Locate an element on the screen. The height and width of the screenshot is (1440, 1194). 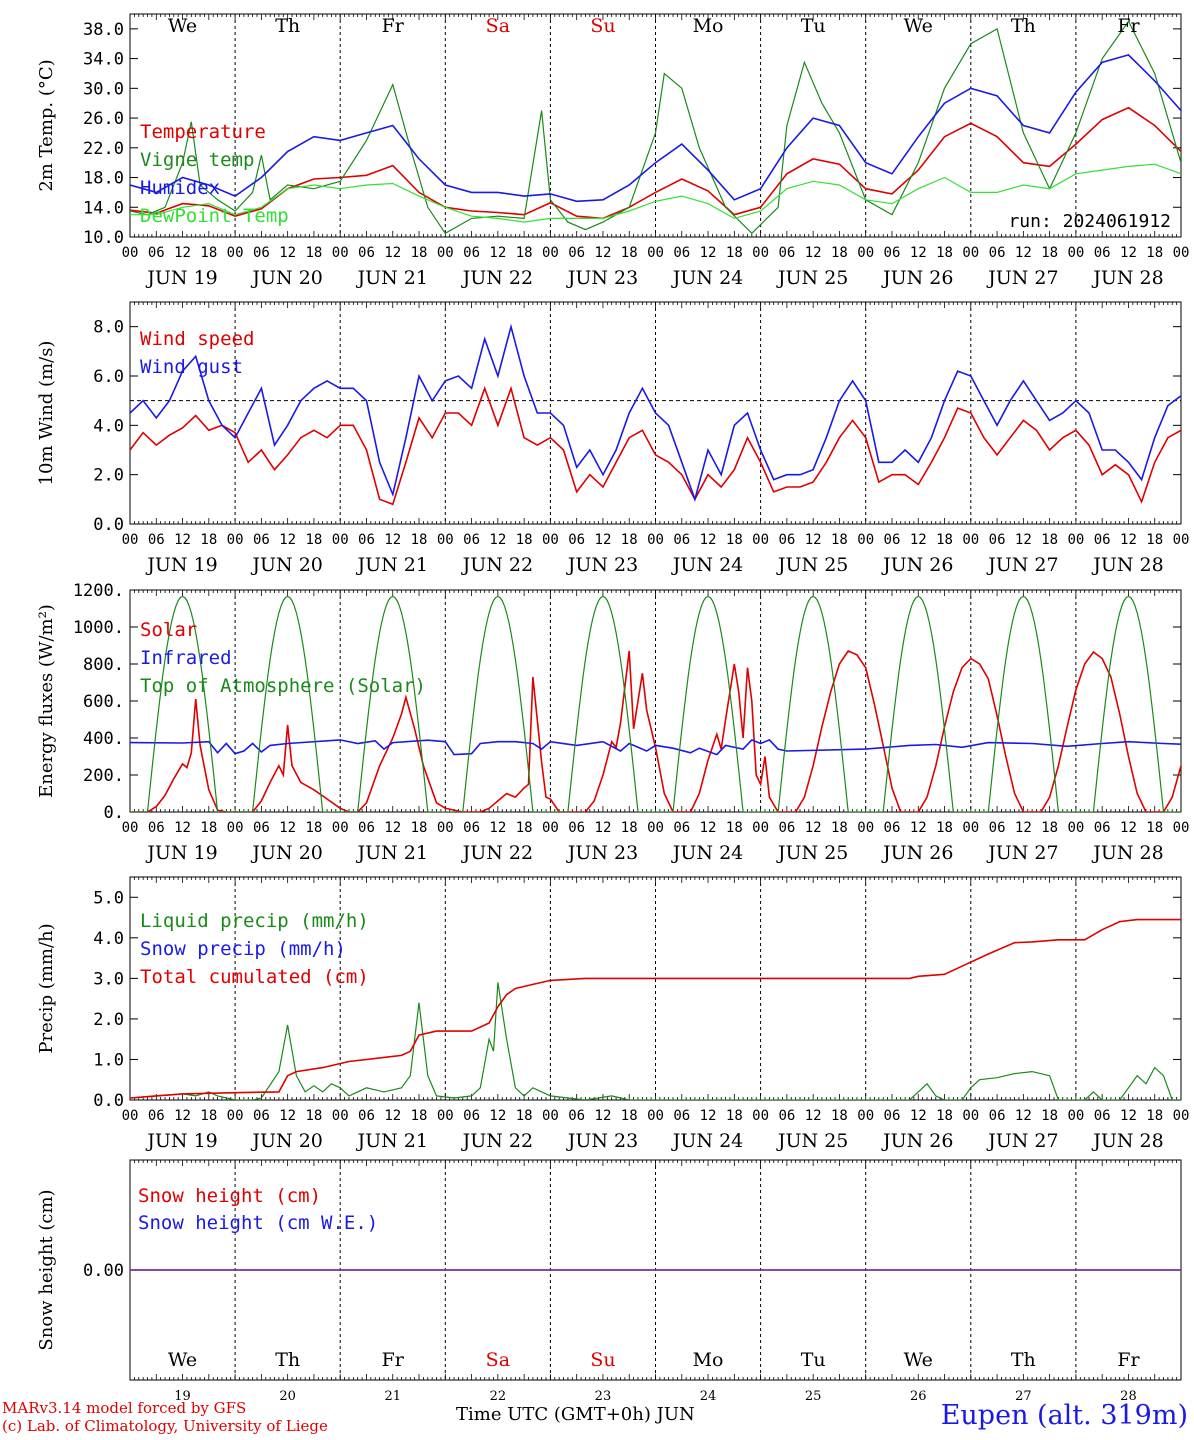
x-axis-month: JUN is located at coordinates (675, 1414).